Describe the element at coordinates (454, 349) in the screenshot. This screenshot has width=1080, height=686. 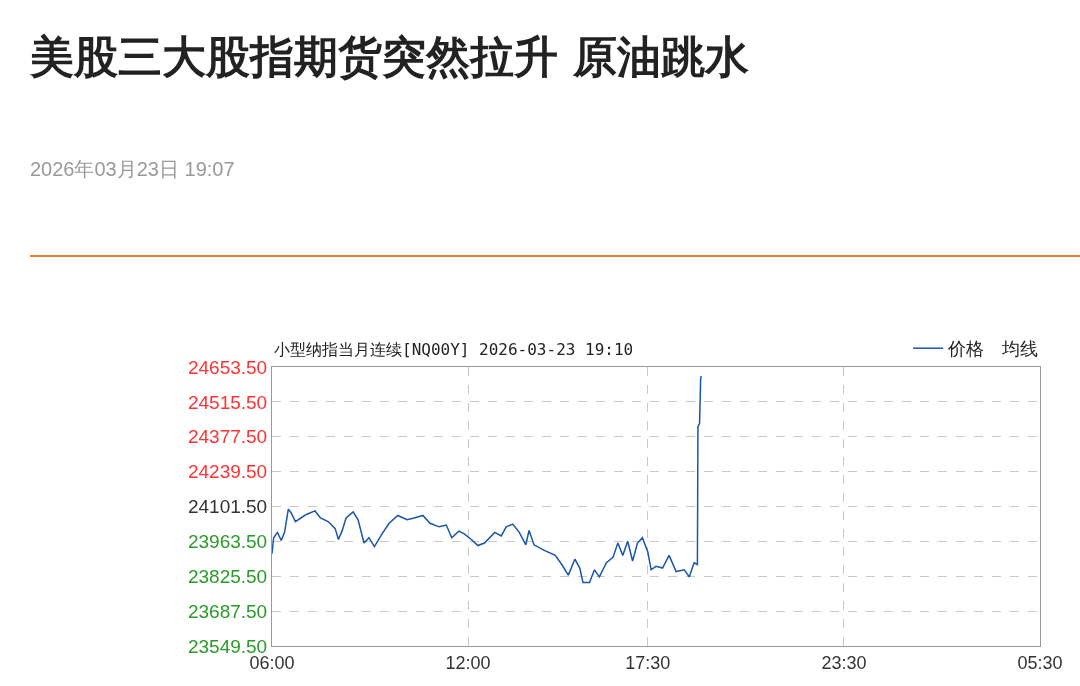
I see `text: 小型纳指当月连续[NQ00Y] 2026-03-23 19:10` at that location.